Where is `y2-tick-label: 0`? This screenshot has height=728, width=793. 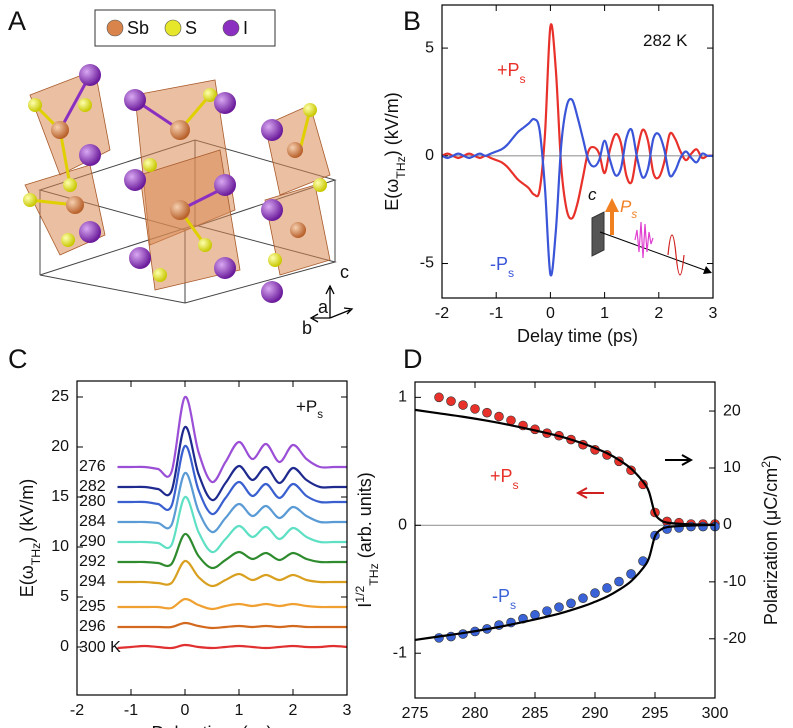
y2-tick-label: 0 is located at coordinates (727, 524).